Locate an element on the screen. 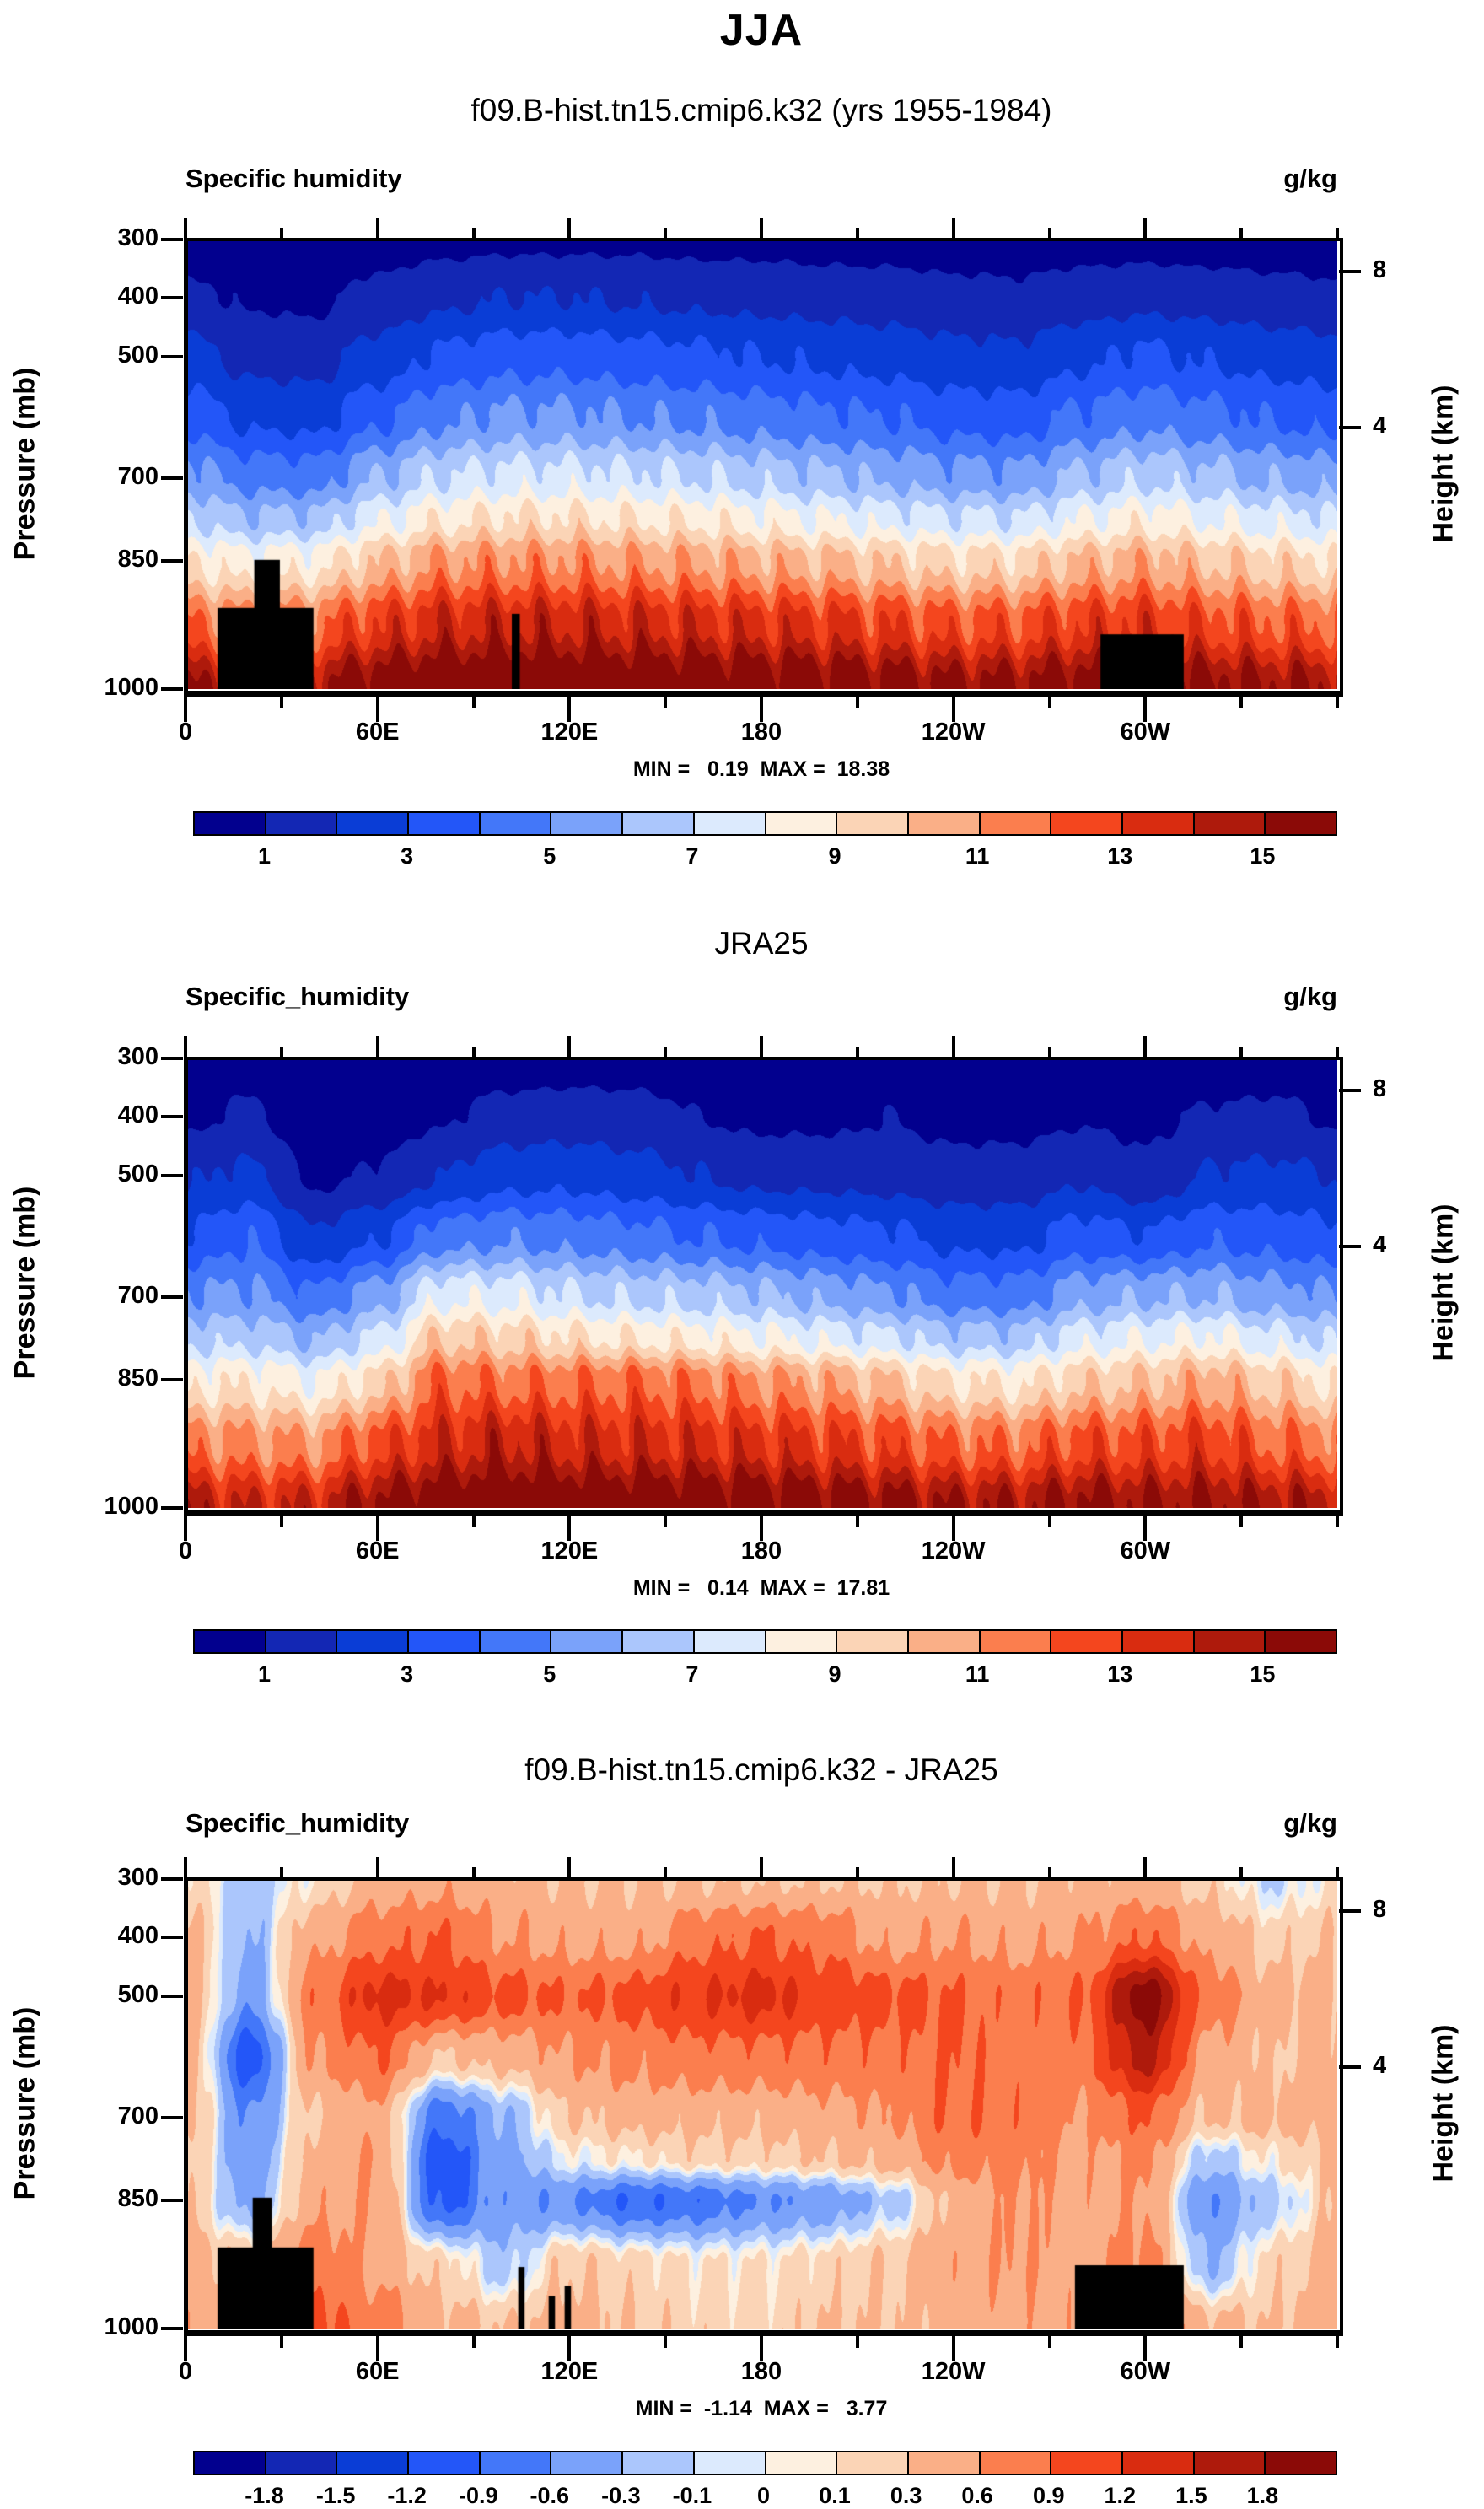 Image resolution: width=1484 pixels, height=2509 pixels. panel1-yaxis-label: Pressure (mb) is located at coordinates (24, 464).